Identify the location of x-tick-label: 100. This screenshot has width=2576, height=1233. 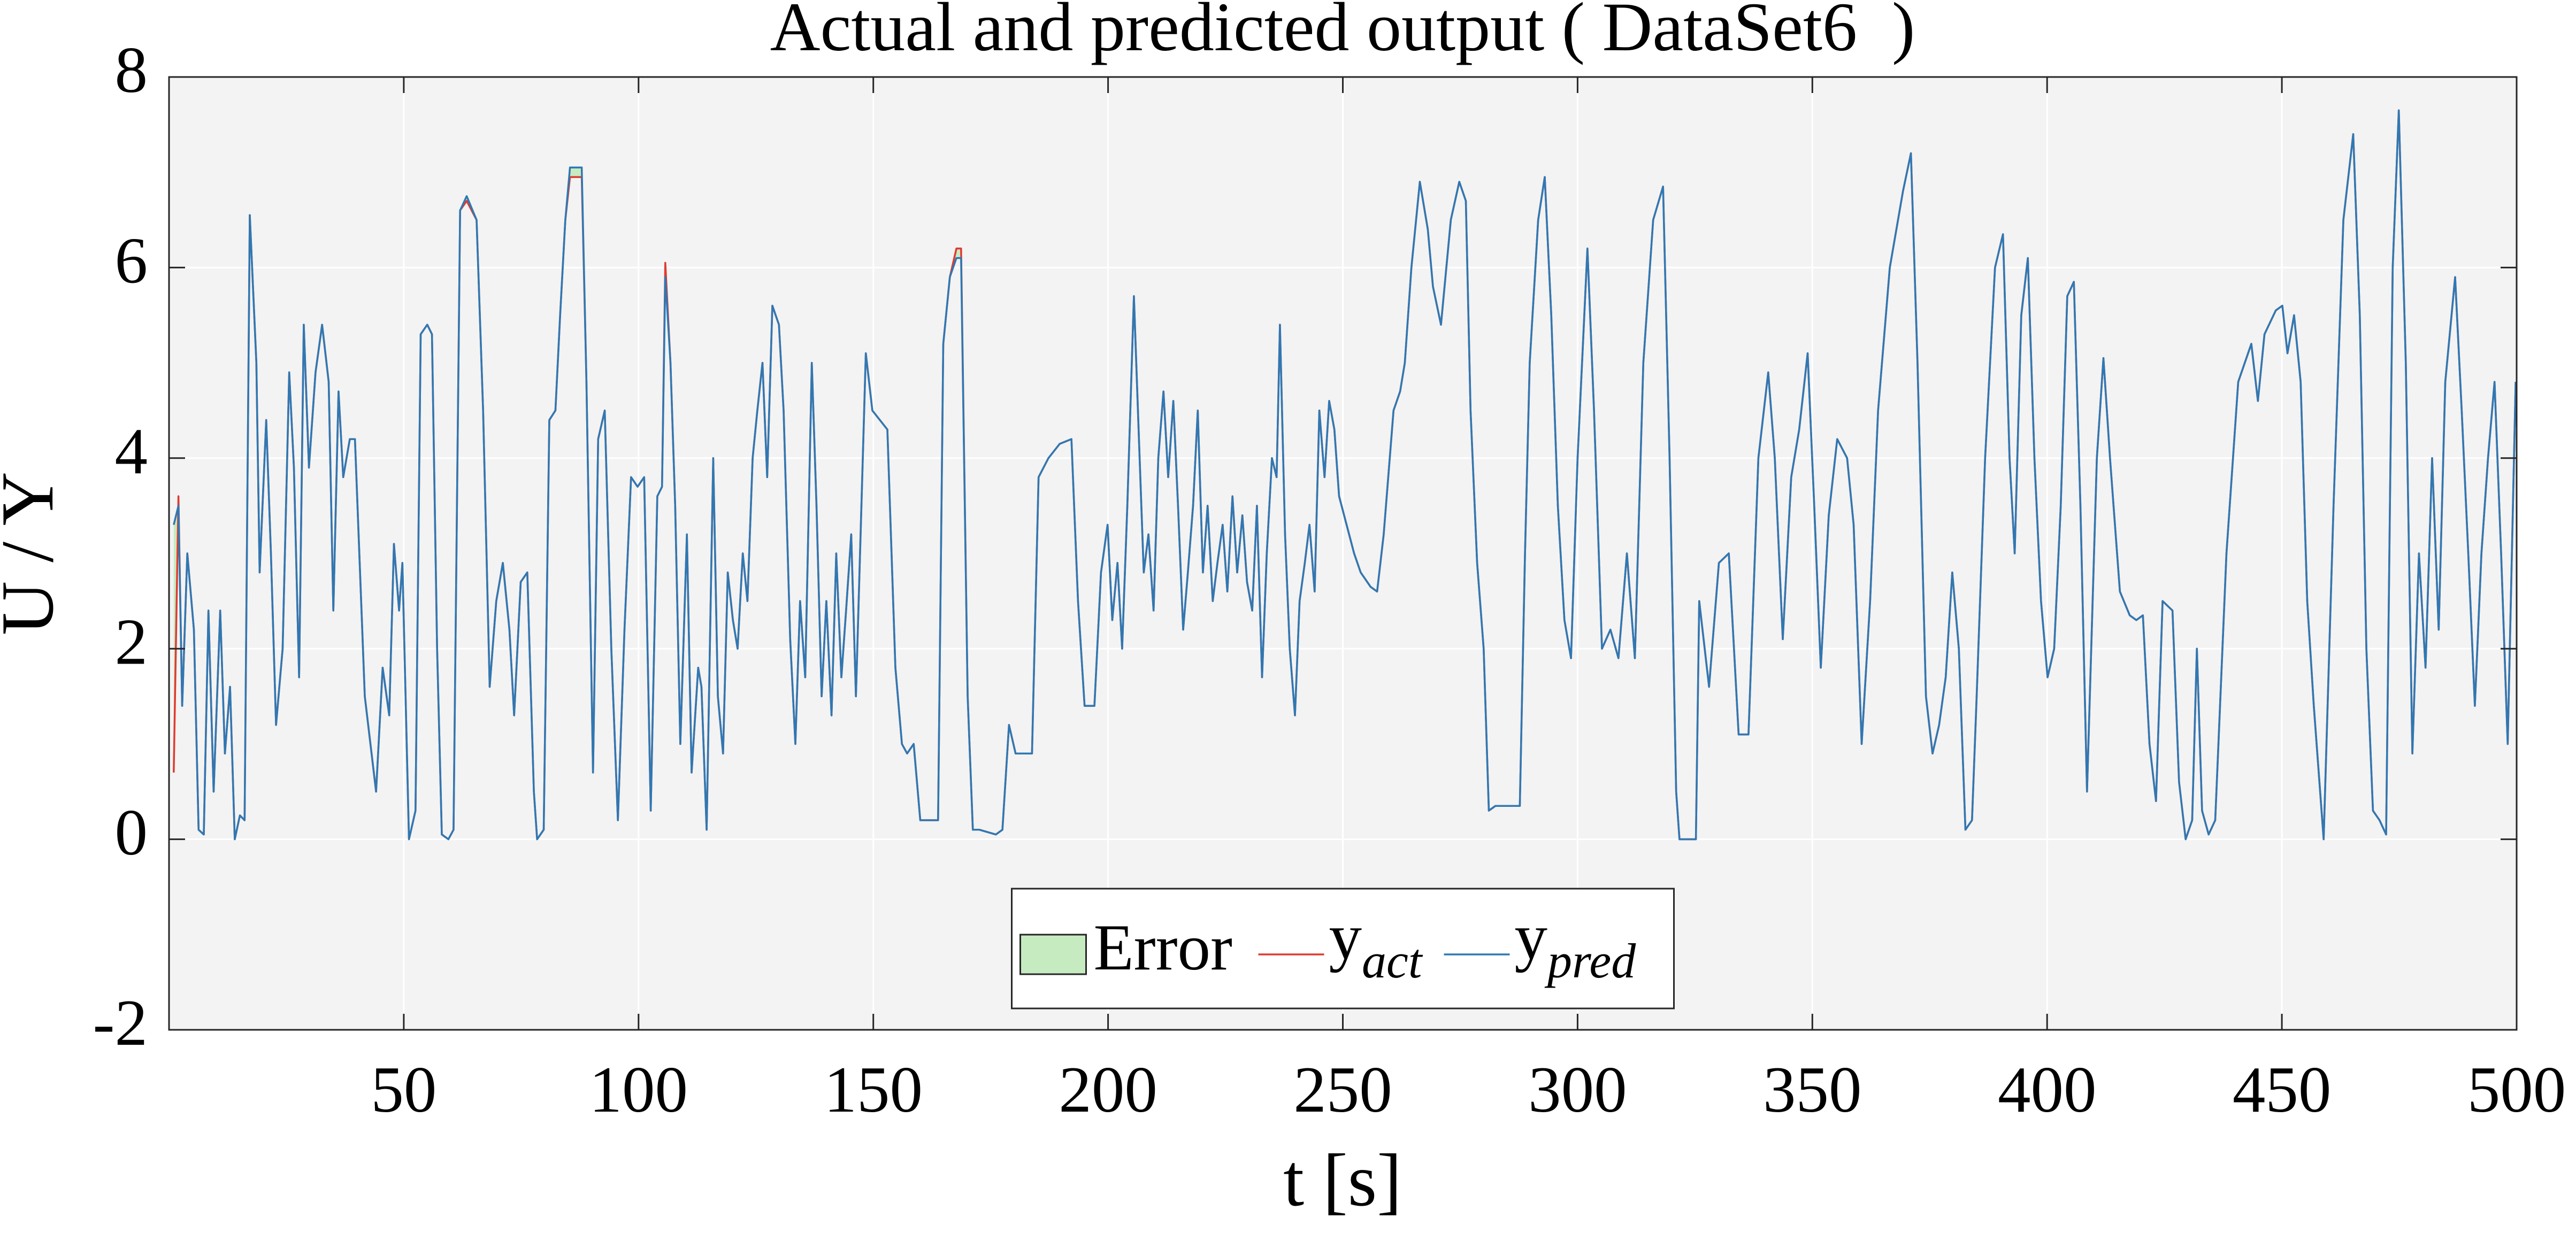
(638, 1089).